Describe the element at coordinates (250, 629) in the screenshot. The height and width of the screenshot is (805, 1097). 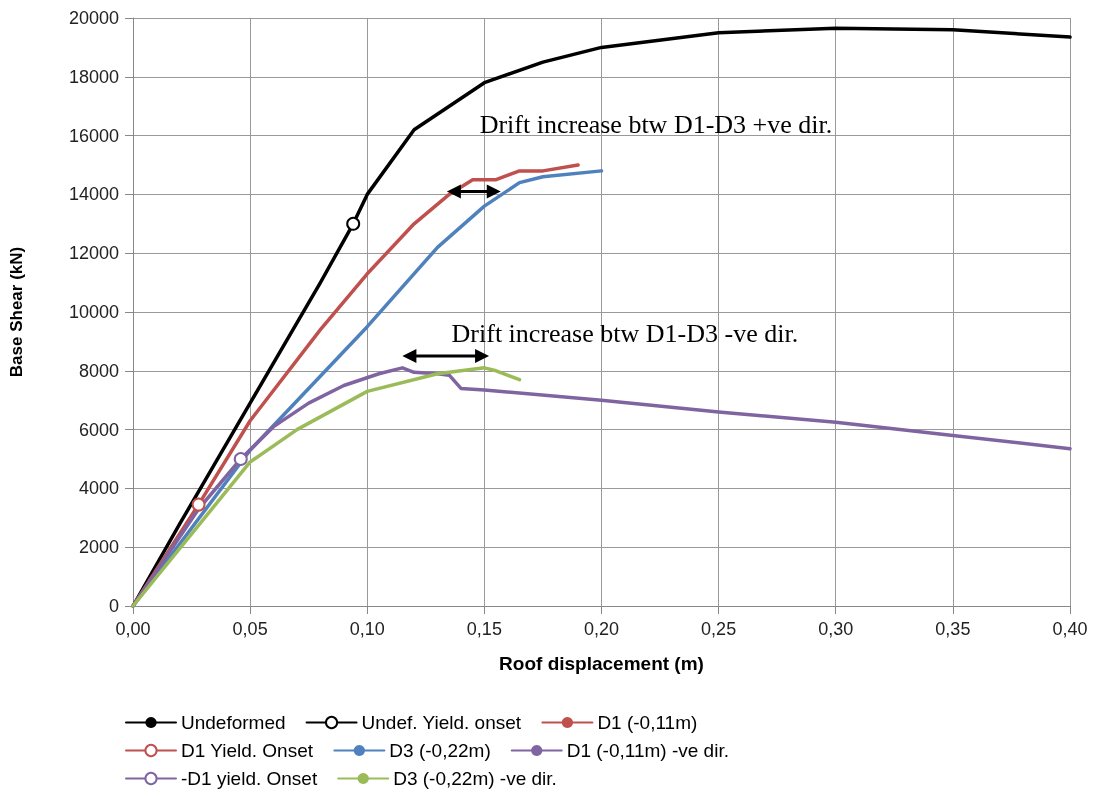
I see `x-tick-label: 0,05` at that location.